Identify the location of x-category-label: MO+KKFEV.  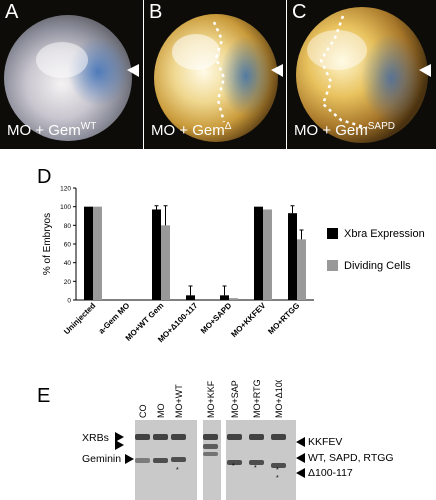
(248, 320).